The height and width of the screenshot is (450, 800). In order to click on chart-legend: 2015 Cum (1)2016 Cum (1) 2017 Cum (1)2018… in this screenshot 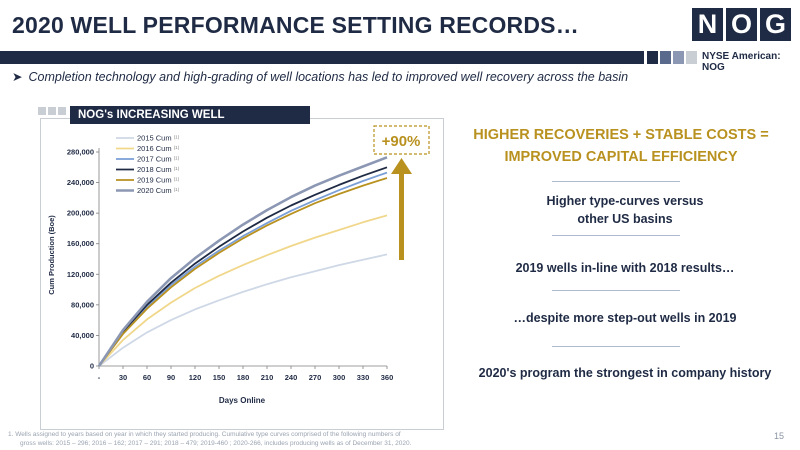, I will do `click(148, 164)`.